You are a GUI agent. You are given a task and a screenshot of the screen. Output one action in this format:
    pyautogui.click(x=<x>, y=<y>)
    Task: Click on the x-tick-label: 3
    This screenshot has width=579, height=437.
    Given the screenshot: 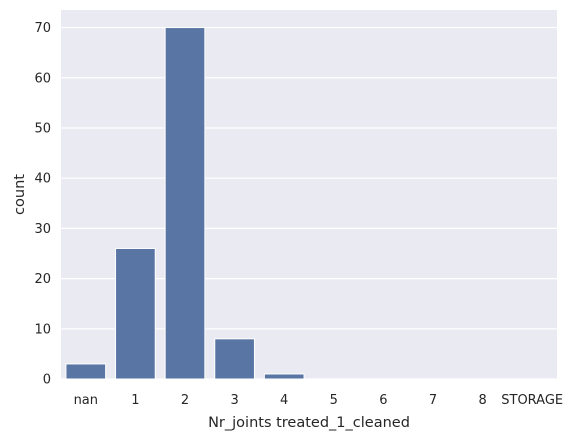 What is the action you would take?
    pyautogui.click(x=234, y=400)
    